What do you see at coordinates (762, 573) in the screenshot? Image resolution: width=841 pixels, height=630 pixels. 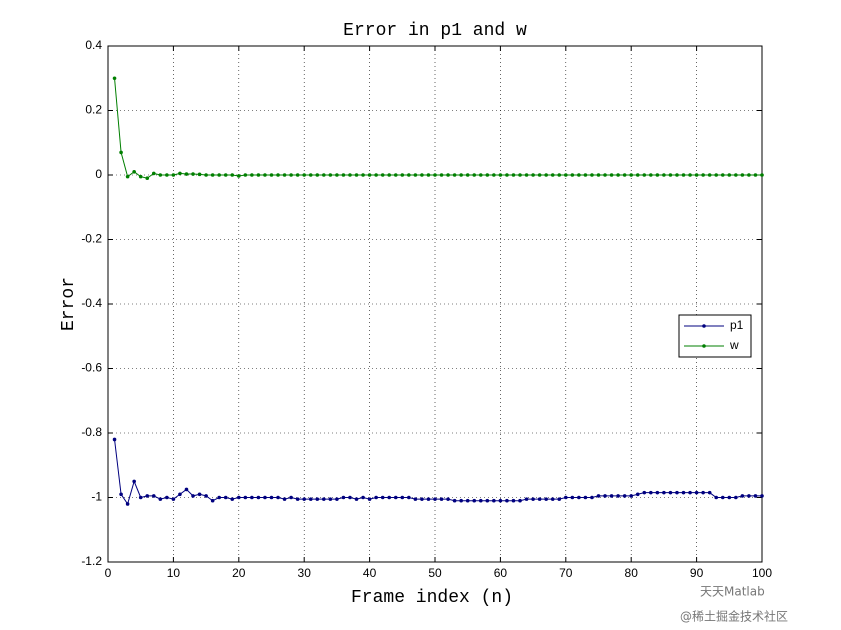 I see `x-tick-label: 100` at bounding box center [762, 573].